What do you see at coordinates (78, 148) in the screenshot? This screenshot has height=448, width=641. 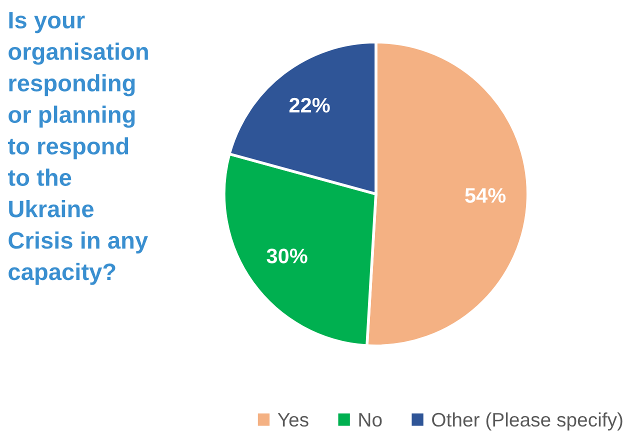 I see `chart-title: Is your organisation responding or planning to respond to the Ukraine Crisis in any capacity?` at bounding box center [78, 148].